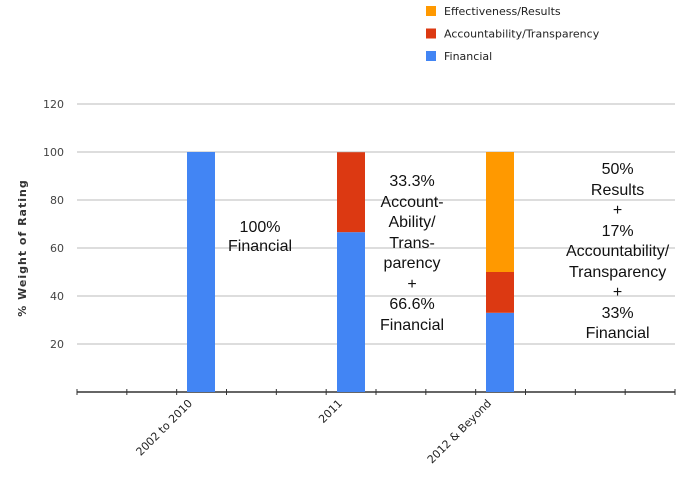 The height and width of the screenshot is (493, 683). I want to click on x-tick-label: 2011, so click(330, 411).